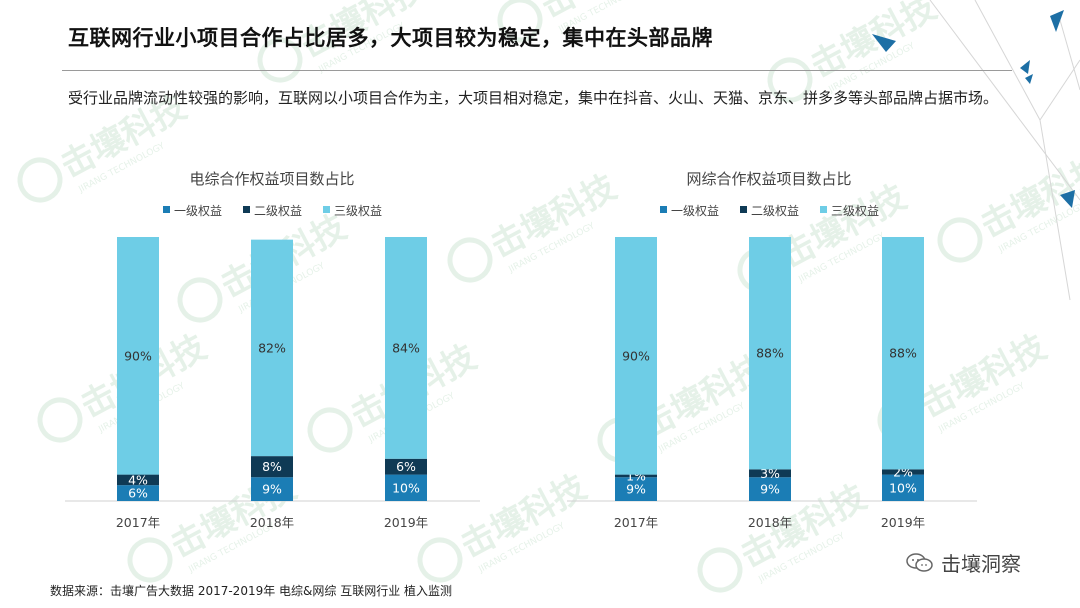  I want to click on data-label: 8%, so click(272, 466).